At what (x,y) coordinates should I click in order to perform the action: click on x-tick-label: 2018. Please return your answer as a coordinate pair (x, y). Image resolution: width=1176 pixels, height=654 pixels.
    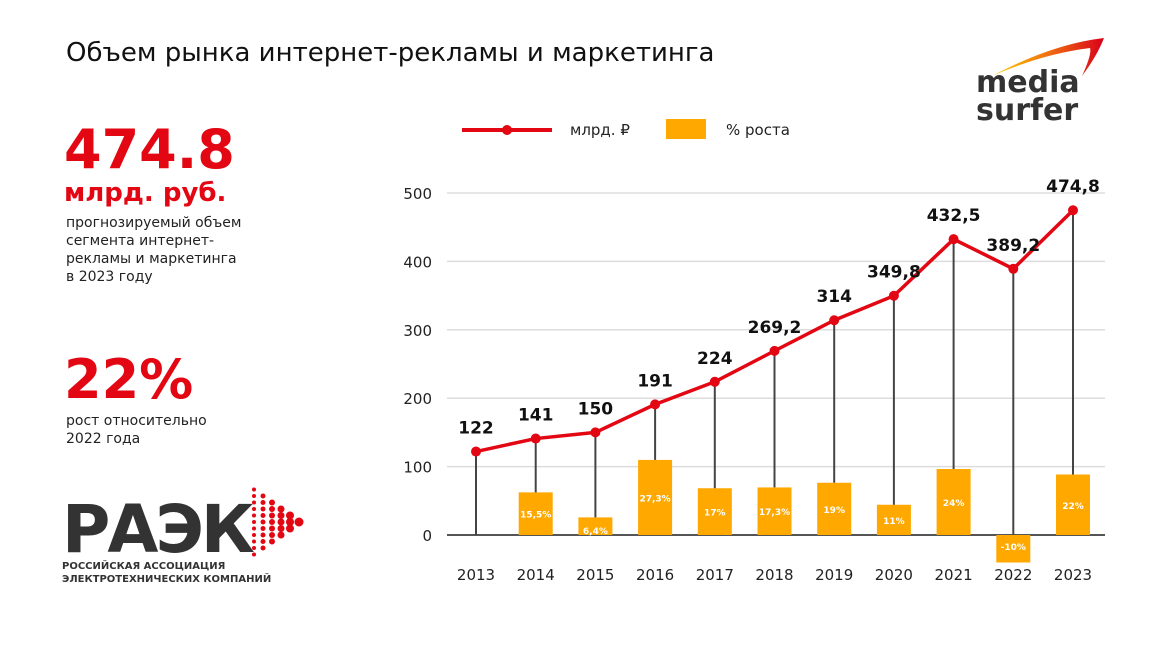
    Looking at the image, I should click on (774, 575).